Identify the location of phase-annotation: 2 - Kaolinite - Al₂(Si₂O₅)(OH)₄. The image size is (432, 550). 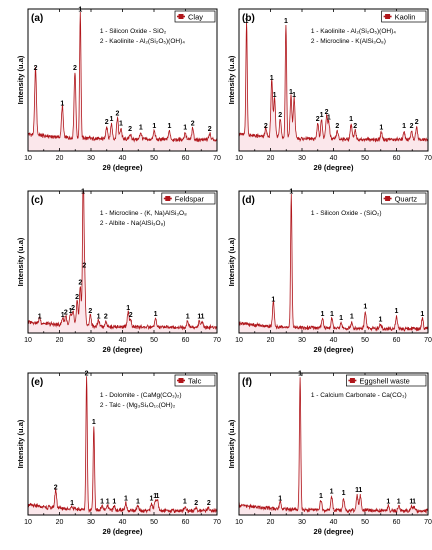
(142, 41).